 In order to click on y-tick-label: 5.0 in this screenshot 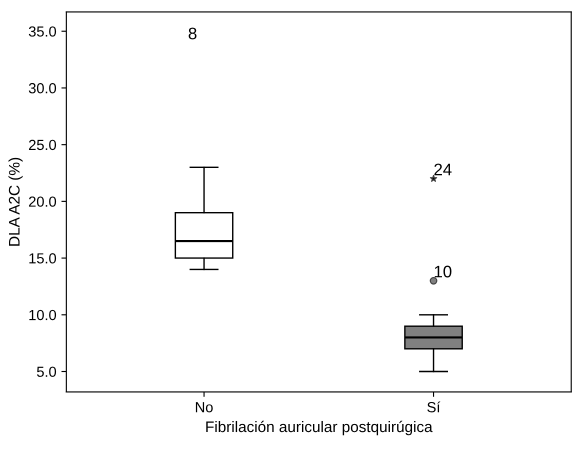, I will do `click(46, 371)`.